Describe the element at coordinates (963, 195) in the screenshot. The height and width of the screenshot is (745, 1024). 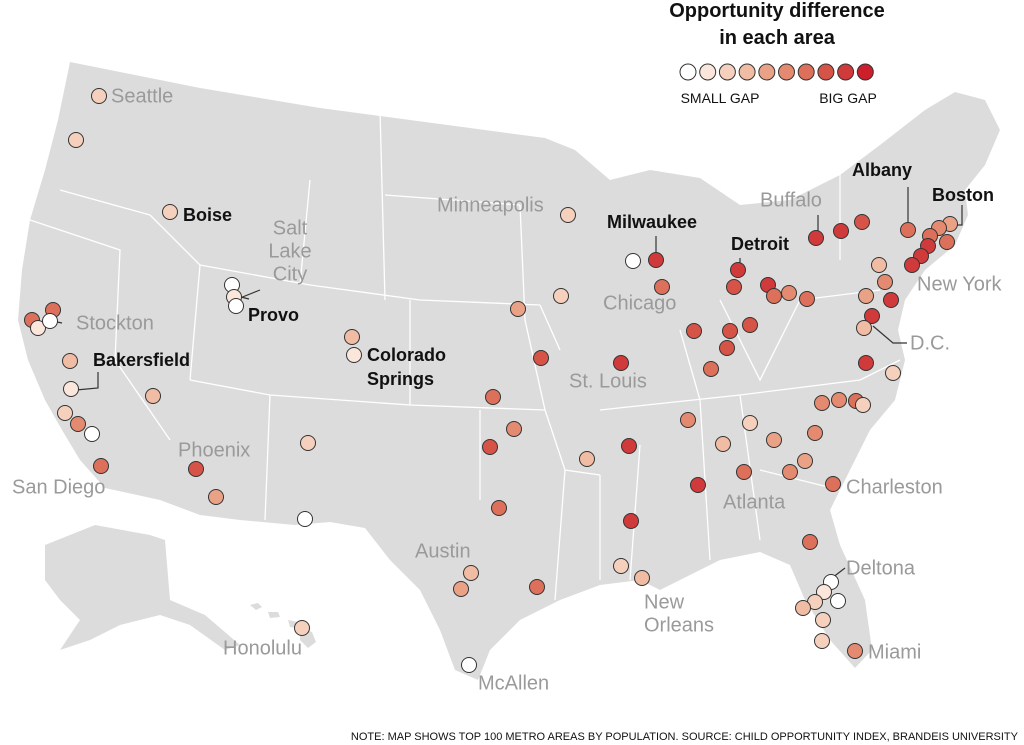
I see `city-label: Boston` at that location.